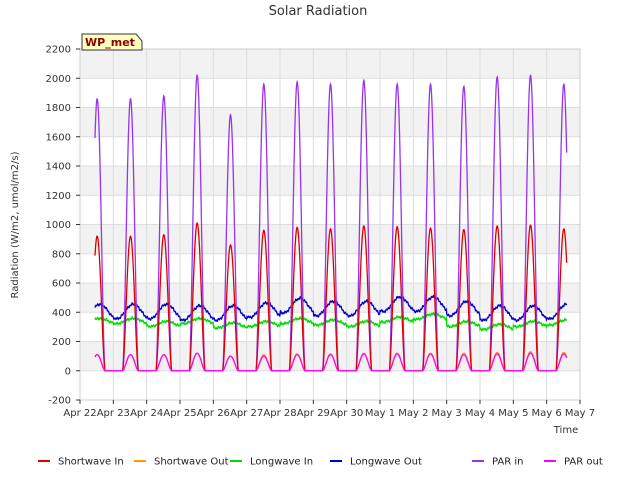 The height and width of the screenshot is (480, 640). Describe the element at coordinates (58, 137) in the screenshot. I see `y-tick-label: 1600` at that location.